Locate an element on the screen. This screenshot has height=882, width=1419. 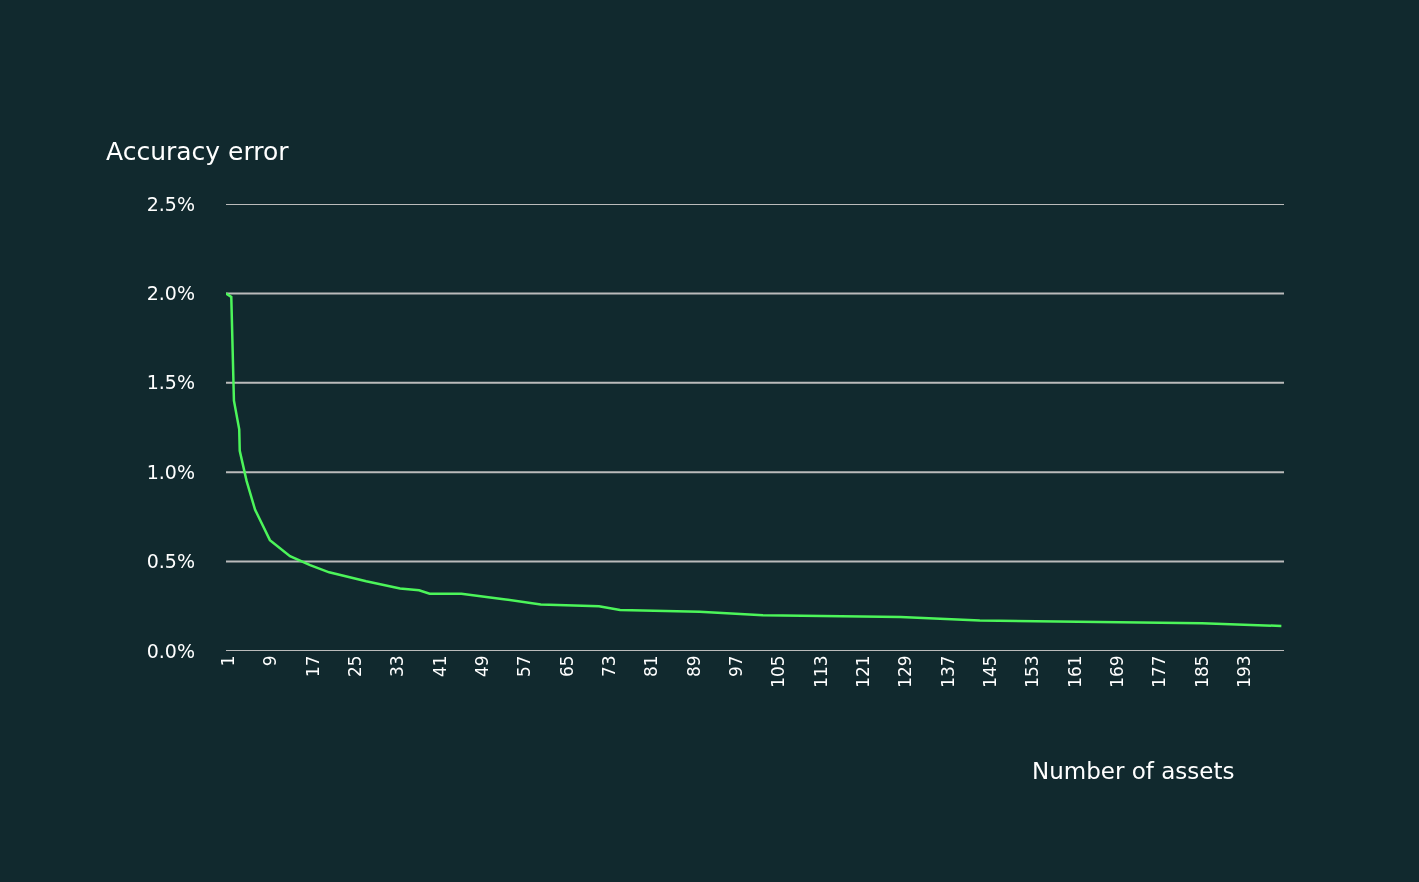
x-tick-label: 49 is located at coordinates (482, 666).